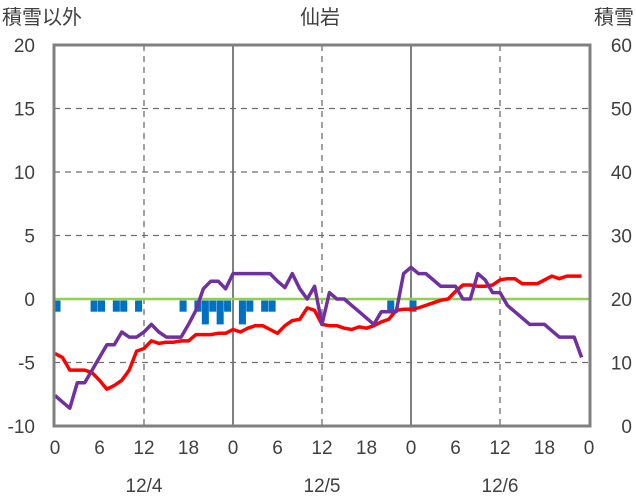 This screenshot has width=636, height=501. I want to click on date-label: 12/4, so click(144, 486).